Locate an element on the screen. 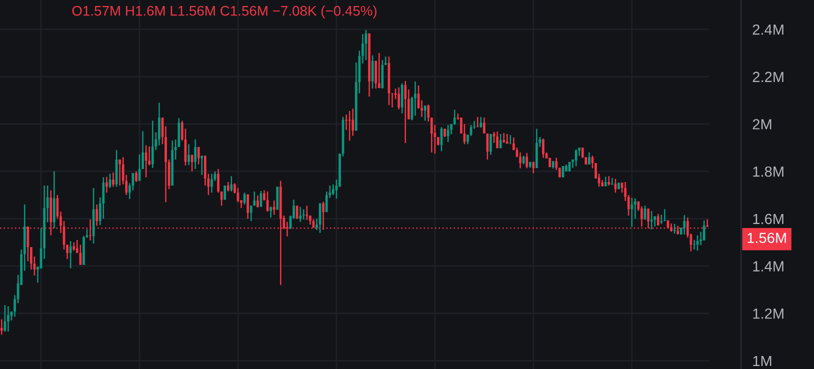 Image resolution: width=814 pixels, height=369 pixels. y-tick-label: 1.8M is located at coordinates (768, 171).